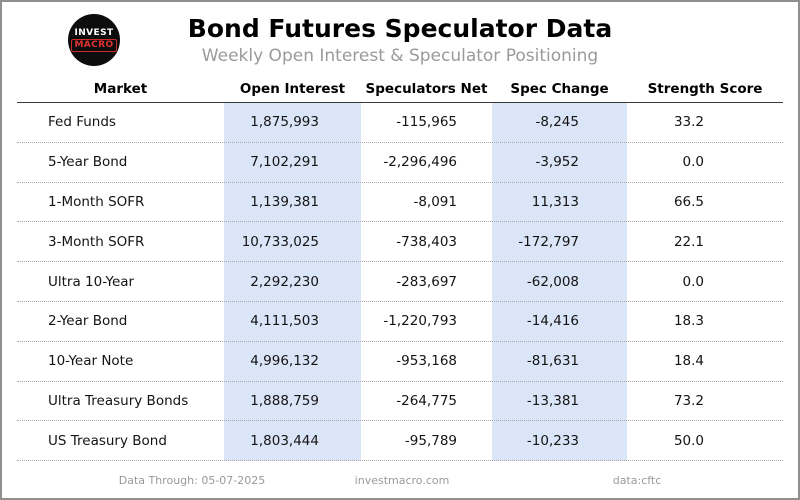 This screenshot has height=500, width=800. What do you see at coordinates (559, 89) in the screenshot?
I see `column-header-spec-change: Spec Change` at bounding box center [559, 89].